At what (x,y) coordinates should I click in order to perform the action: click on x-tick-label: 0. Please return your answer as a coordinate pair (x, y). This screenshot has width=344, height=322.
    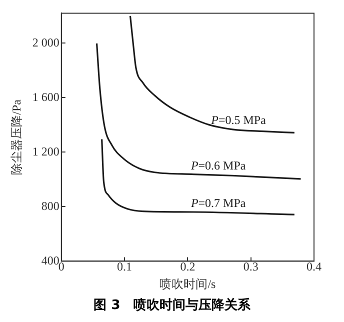
    Looking at the image, I should click on (61, 267).